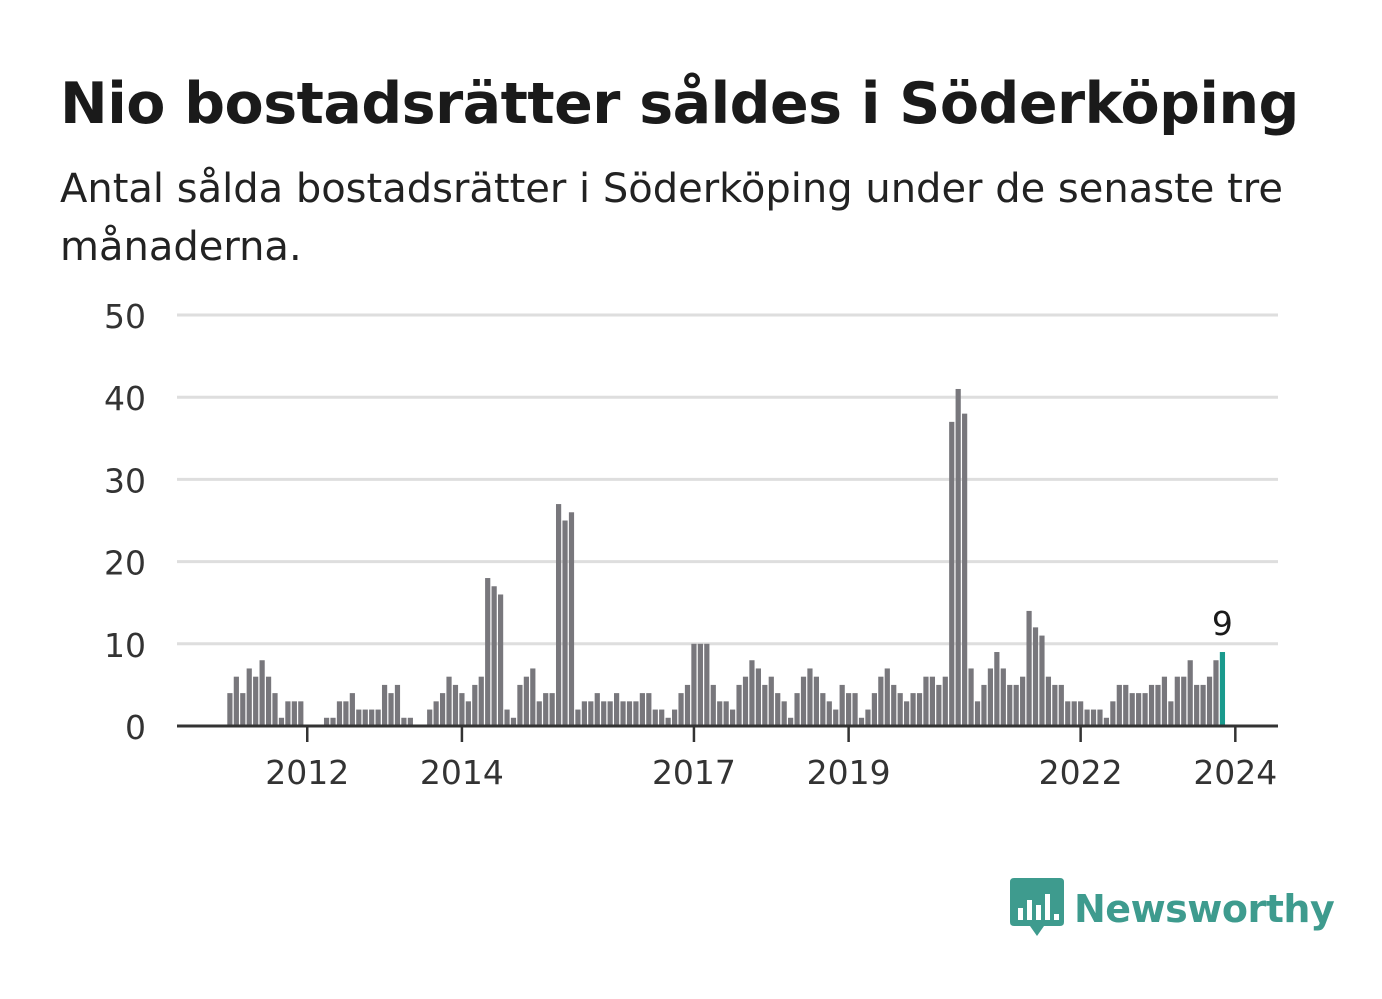  I want to click on newsworthy-logo-icon, so click(1037, 907).